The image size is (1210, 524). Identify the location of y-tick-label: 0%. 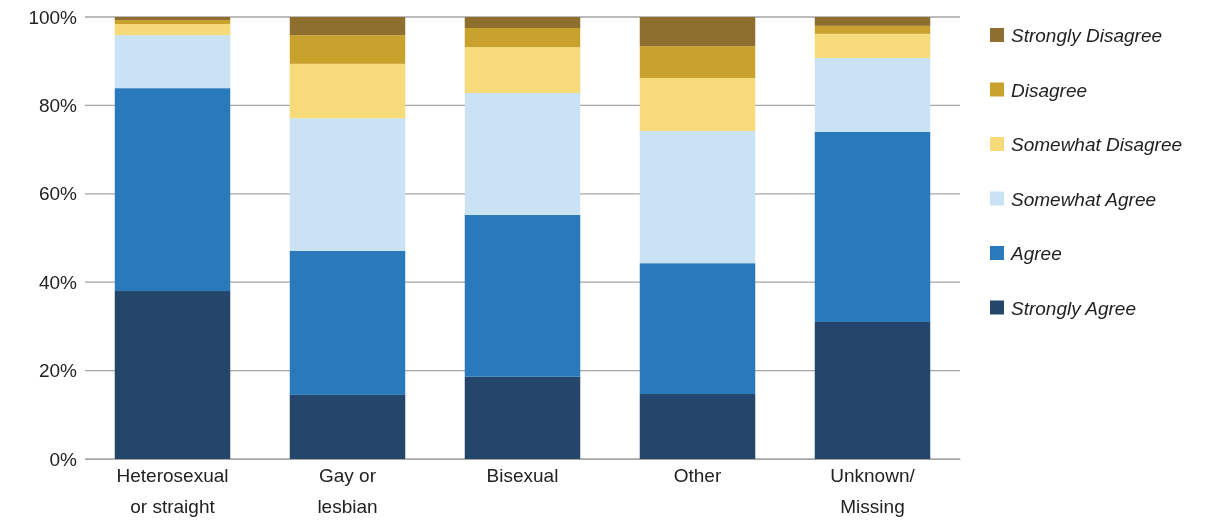
(63, 459).